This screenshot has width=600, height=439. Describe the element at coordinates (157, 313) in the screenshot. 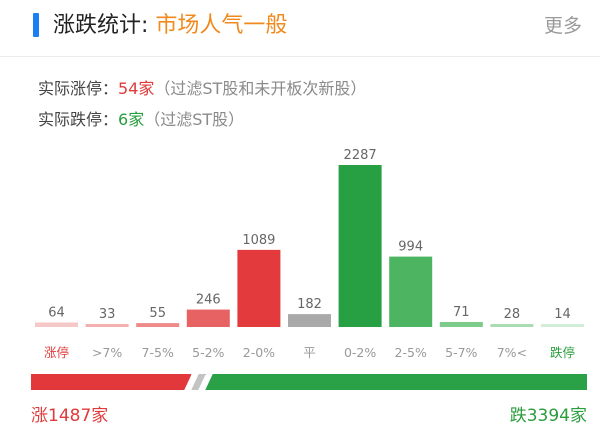

I see `bar-value-label: 55` at that location.